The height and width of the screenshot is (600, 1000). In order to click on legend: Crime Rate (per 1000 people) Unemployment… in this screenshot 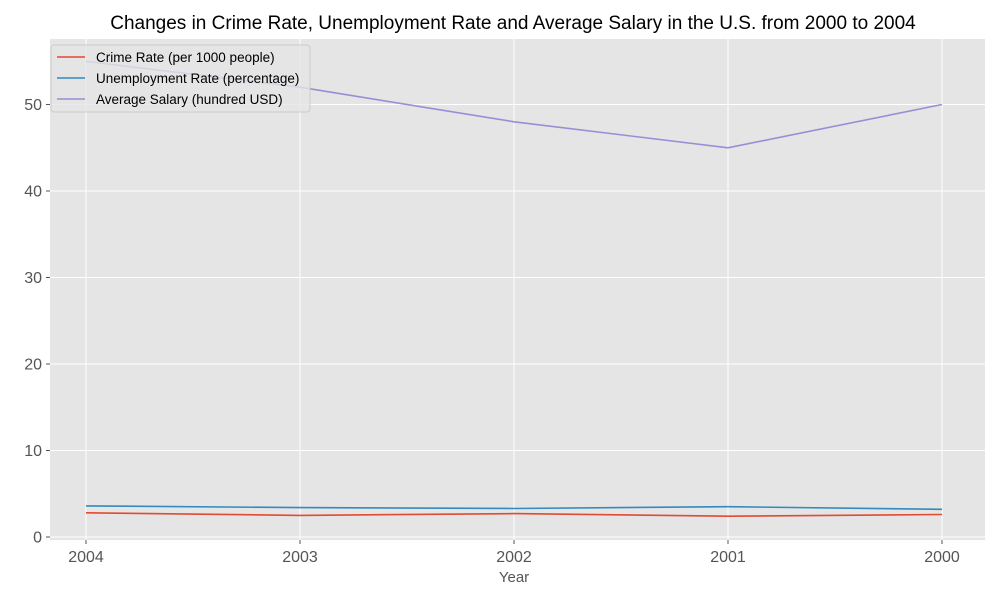, I will do `click(180, 78)`.